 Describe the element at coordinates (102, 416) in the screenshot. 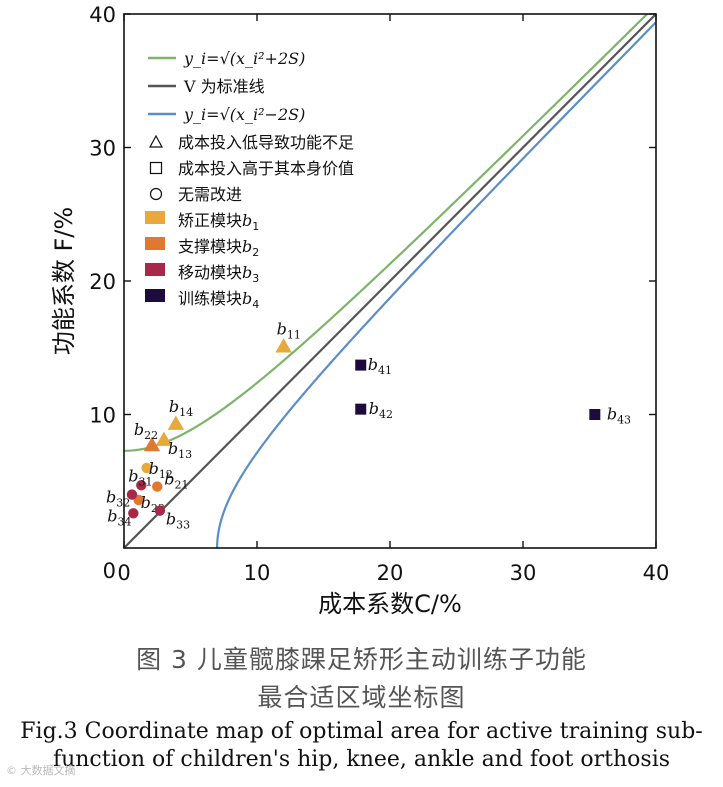

I see `y-tick-label: 10` at that location.